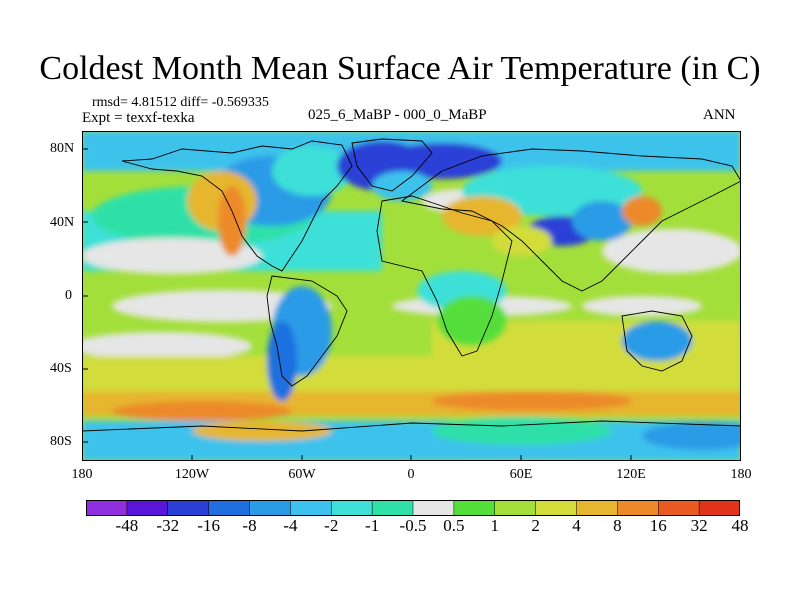  I want to click on lon-label-180w: 180, so click(82, 474).